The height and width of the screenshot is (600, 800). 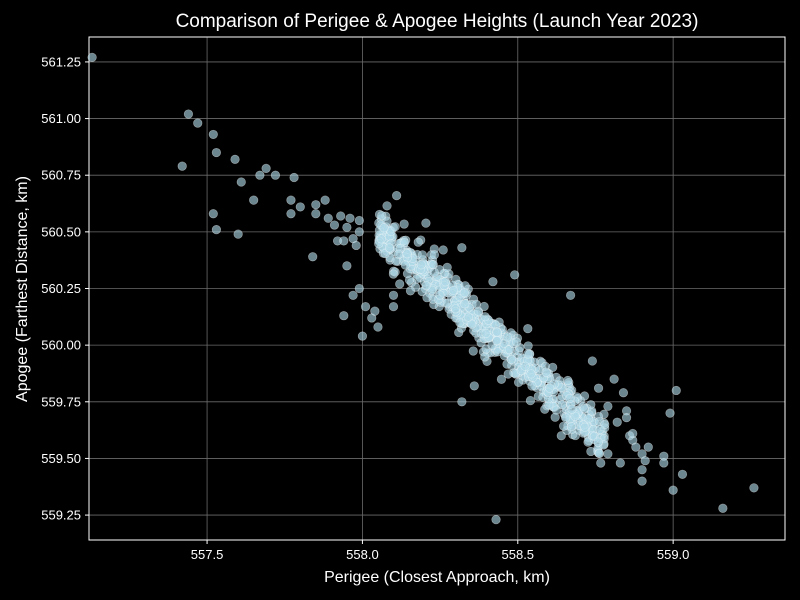 What do you see at coordinates (61, 458) in the screenshot?
I see `y-tick-label: 559.50` at bounding box center [61, 458].